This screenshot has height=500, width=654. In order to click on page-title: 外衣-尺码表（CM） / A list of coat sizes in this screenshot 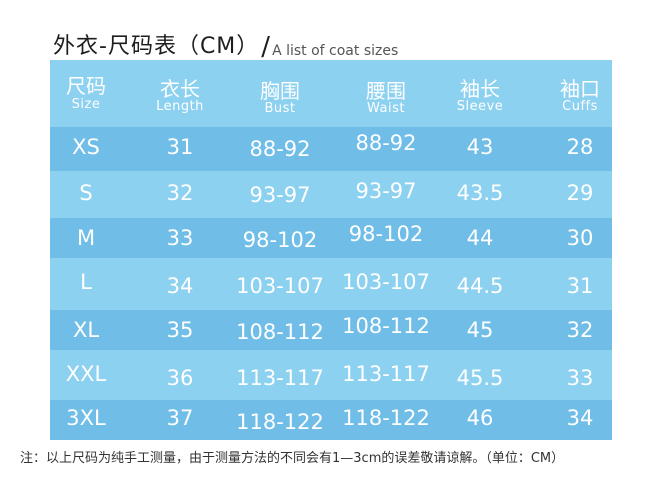, I will do `click(225, 45)`.